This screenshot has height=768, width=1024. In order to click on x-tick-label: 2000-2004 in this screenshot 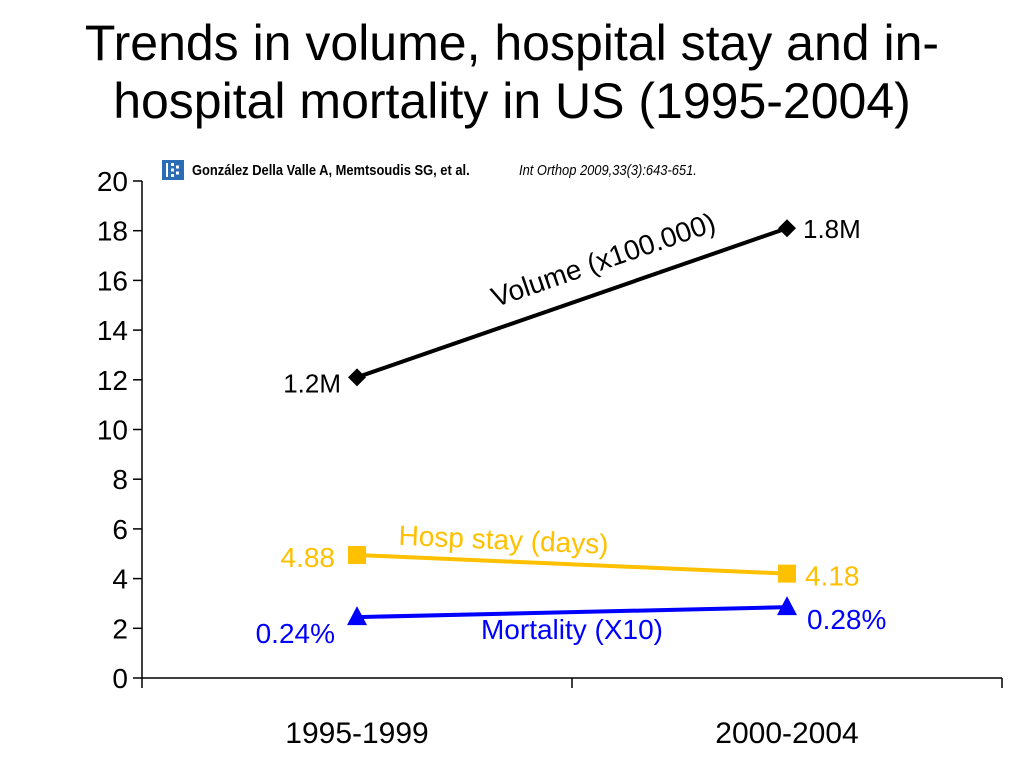, I will do `click(786, 733)`.